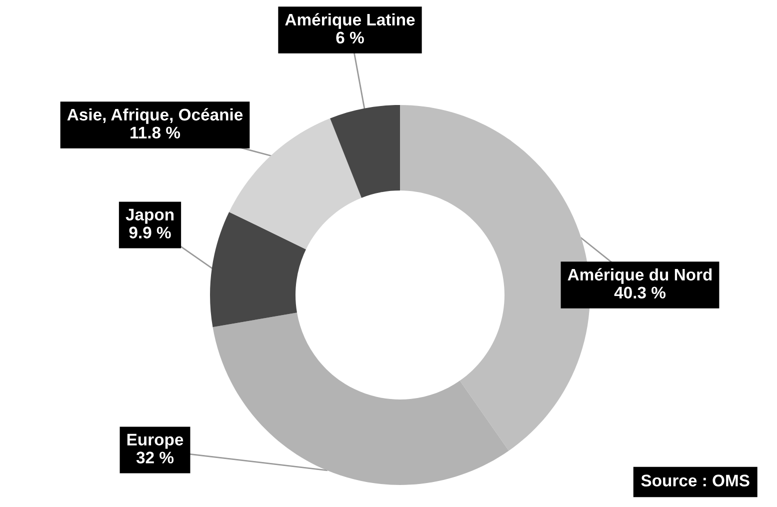 The width and height of the screenshot is (777, 507). I want to click on slice-label: Asie, Afrique, Océanie, so click(155, 116).